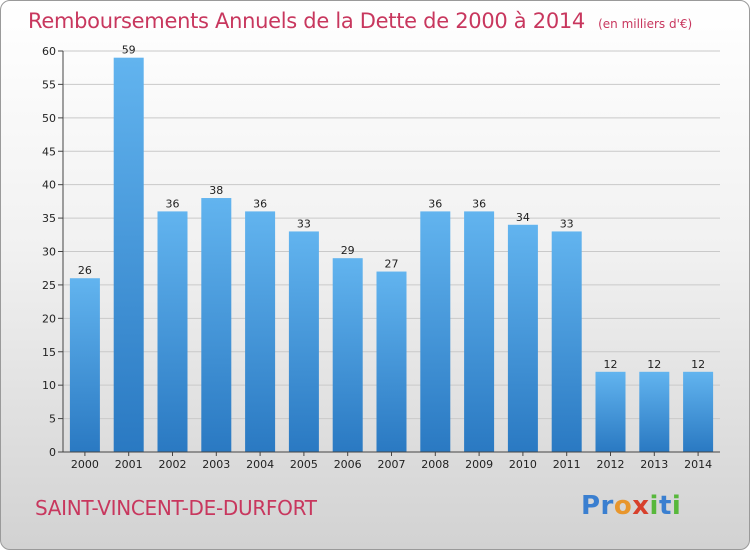 The height and width of the screenshot is (550, 750). Describe the element at coordinates (49, 118) in the screenshot. I see `y-tick-label: 50` at that location.